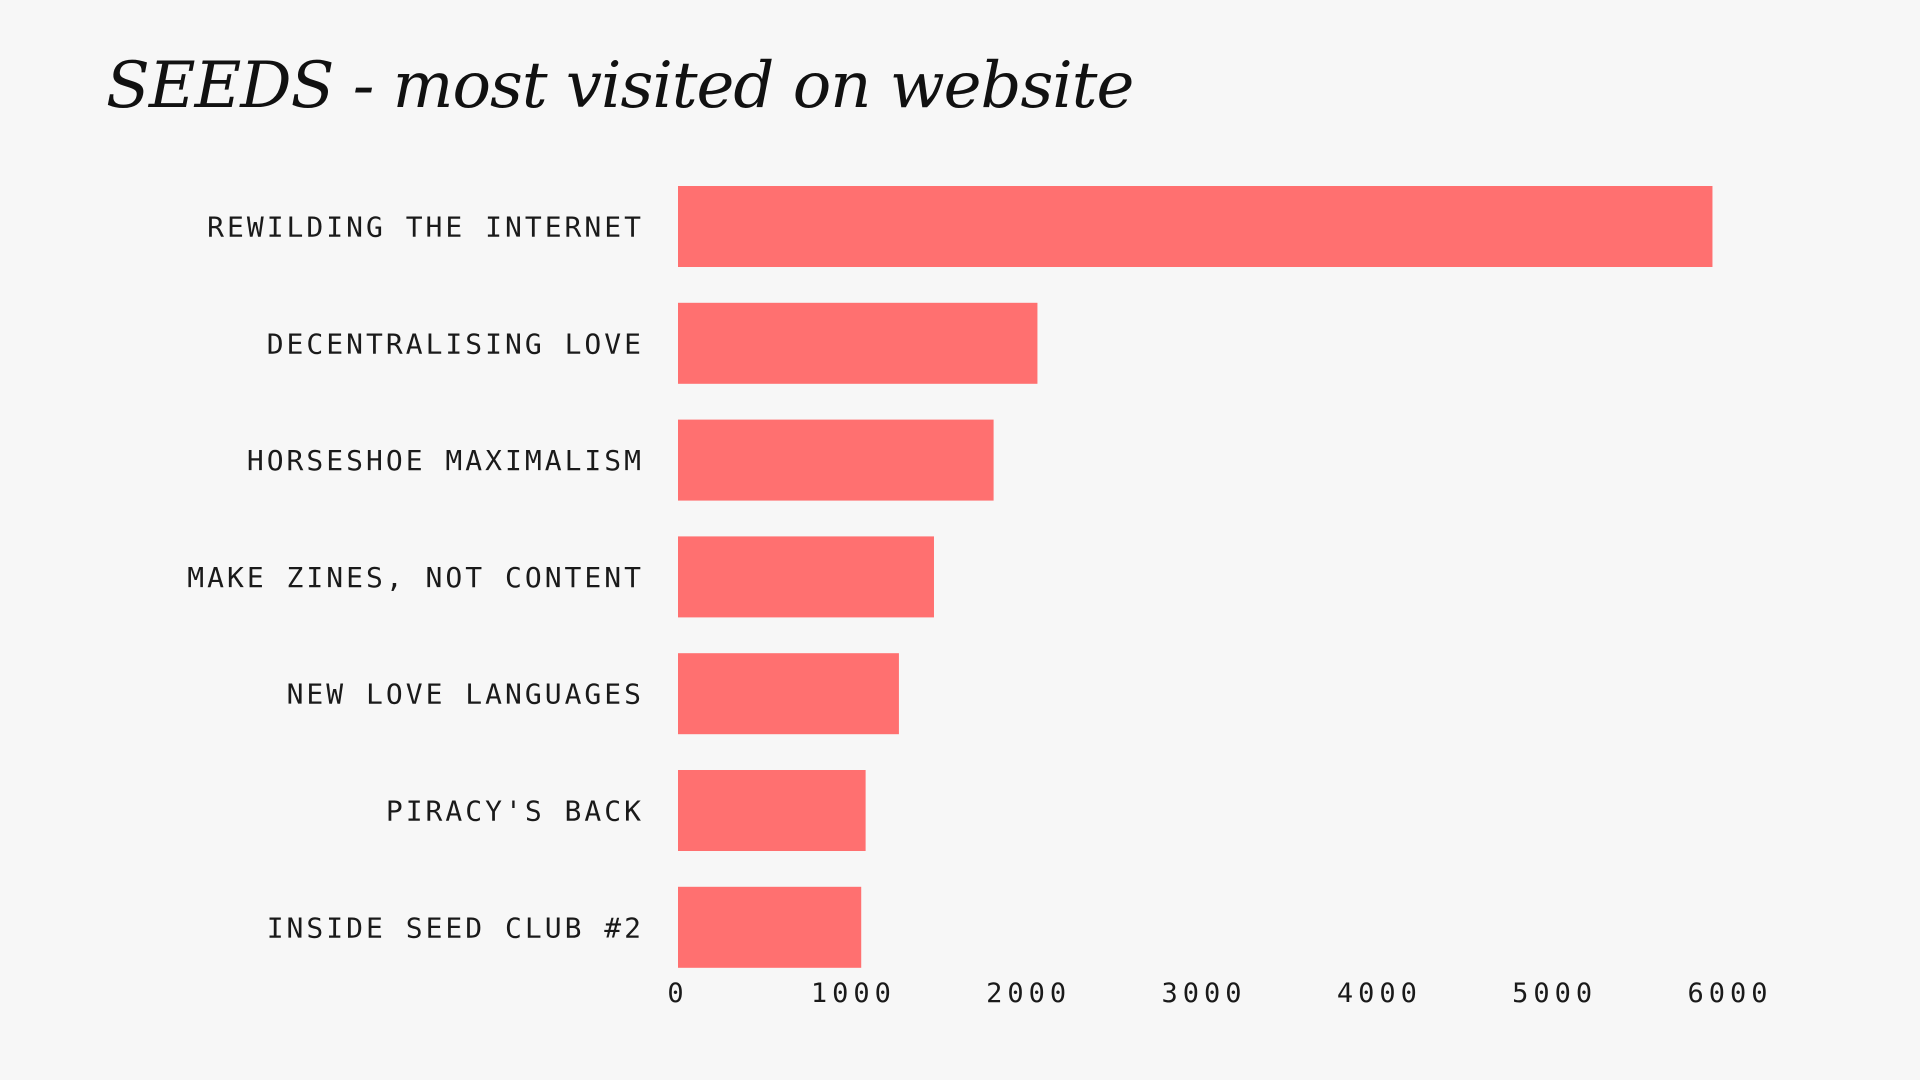  What do you see at coordinates (853, 993) in the screenshot?
I see `x-tick-label: 1000` at bounding box center [853, 993].